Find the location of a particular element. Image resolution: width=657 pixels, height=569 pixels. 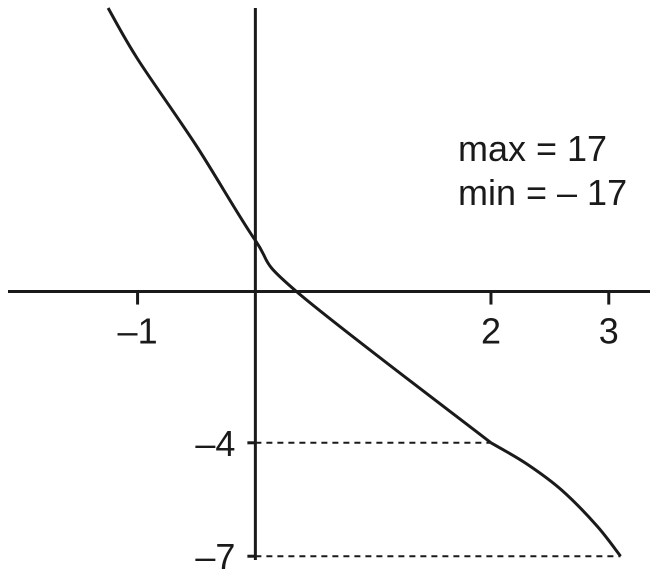

y-tick-label: –4 is located at coordinates (215, 443).